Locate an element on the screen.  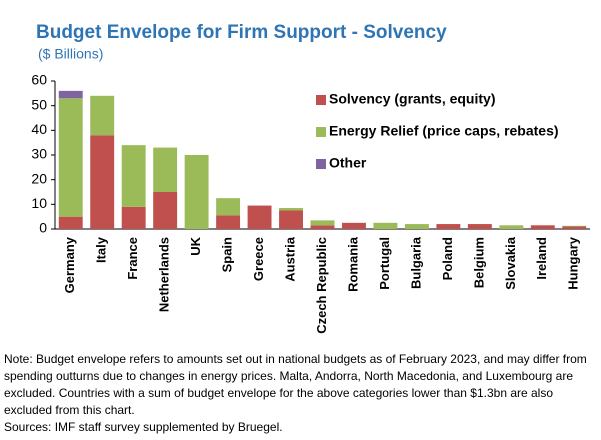
y-tick-label: 20 is located at coordinates (39, 178).